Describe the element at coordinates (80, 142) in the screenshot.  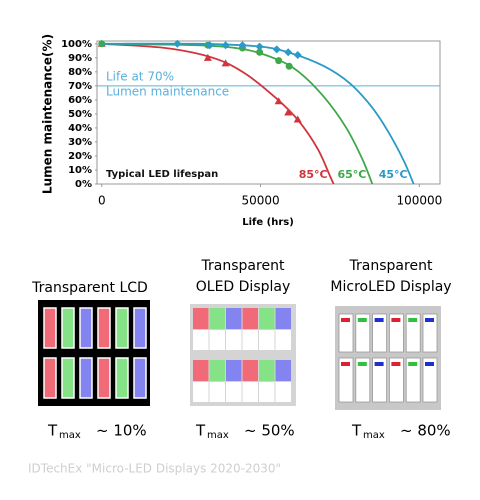
I see `y-tick-label: 30%` at that location.